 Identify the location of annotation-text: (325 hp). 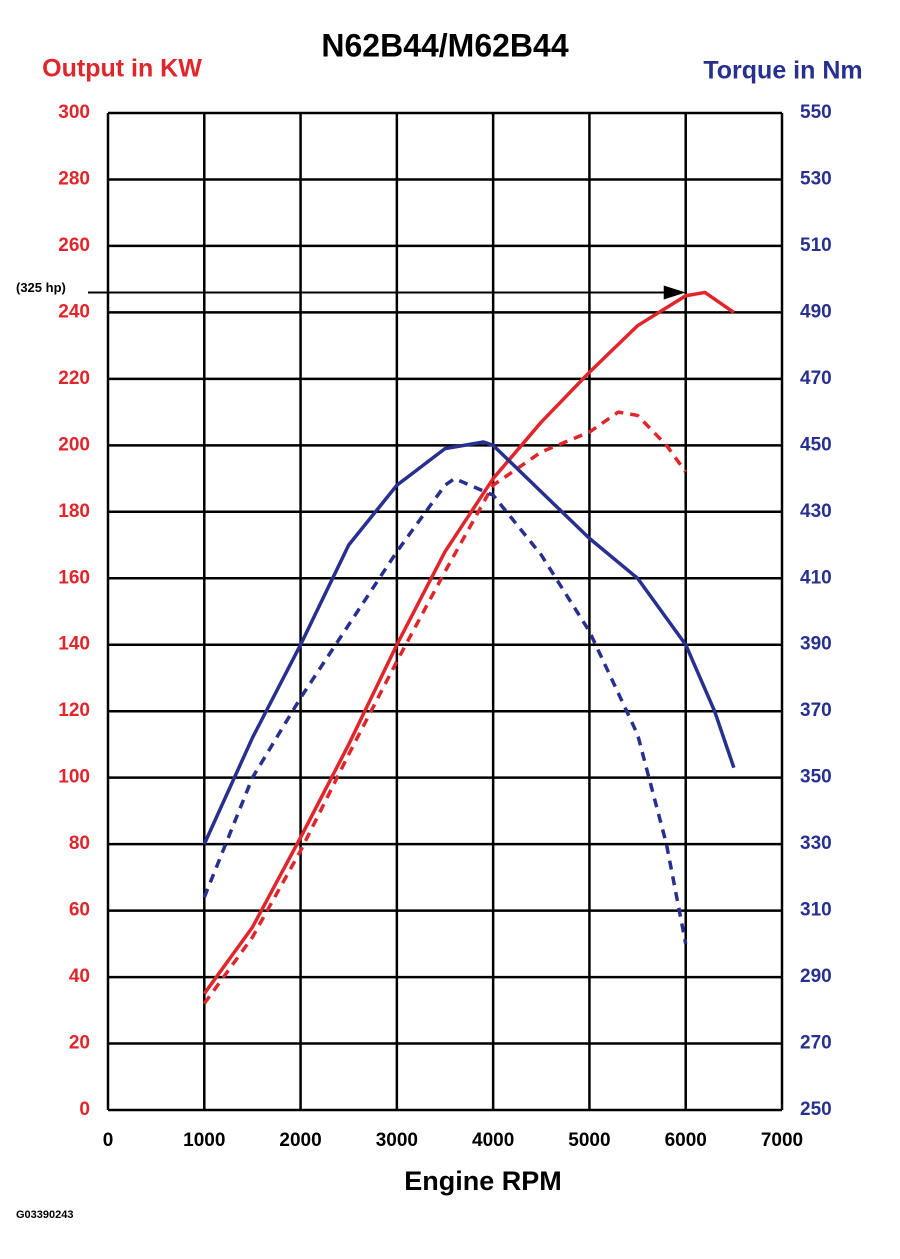
(41, 287).